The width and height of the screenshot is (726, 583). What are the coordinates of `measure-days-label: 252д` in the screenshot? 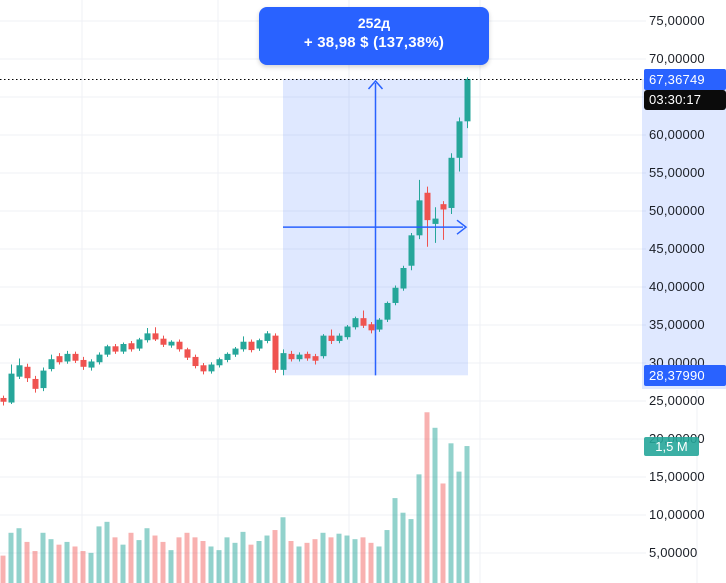 It's located at (374, 23).